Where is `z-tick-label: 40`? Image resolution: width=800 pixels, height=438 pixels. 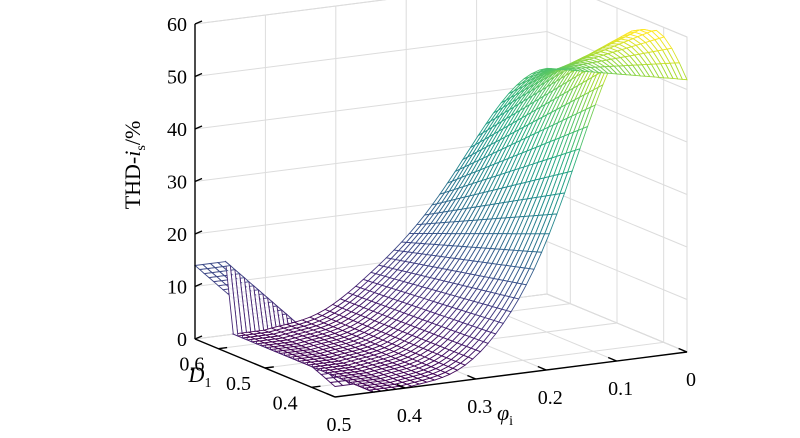 z-tick-label: 40 is located at coordinates (177, 130).